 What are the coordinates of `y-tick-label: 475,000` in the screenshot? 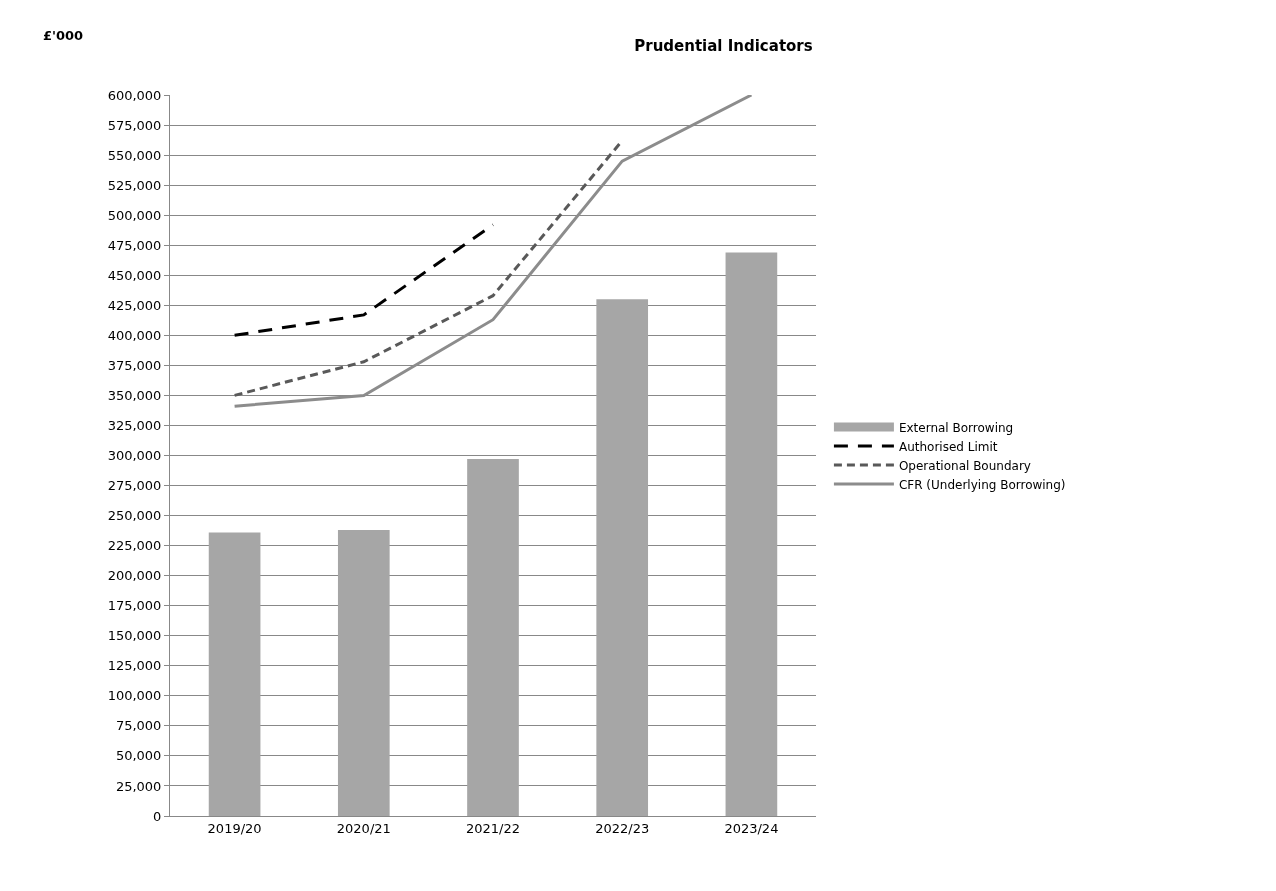 It's located at (134, 245).